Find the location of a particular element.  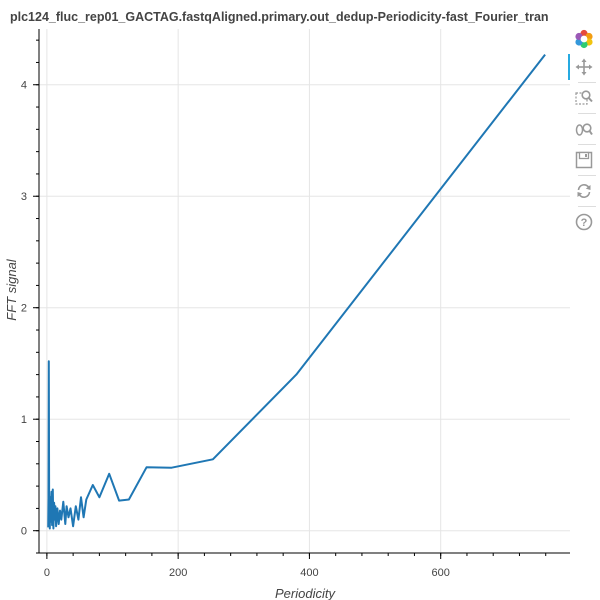

x-tick-label: 0 is located at coordinates (47, 573).